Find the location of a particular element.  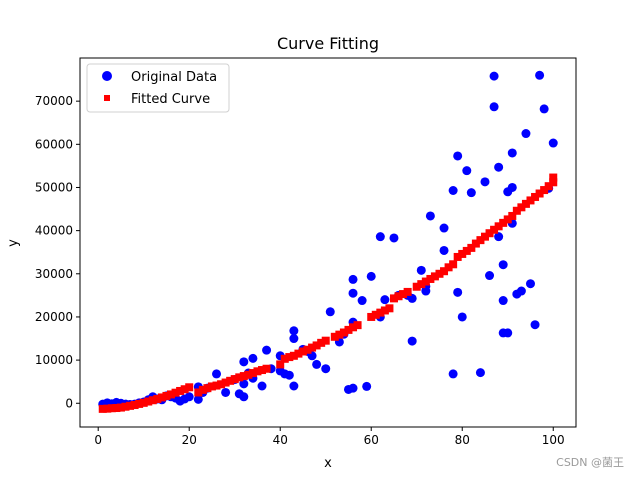

y-tick-label: 50000 is located at coordinates (54, 187).